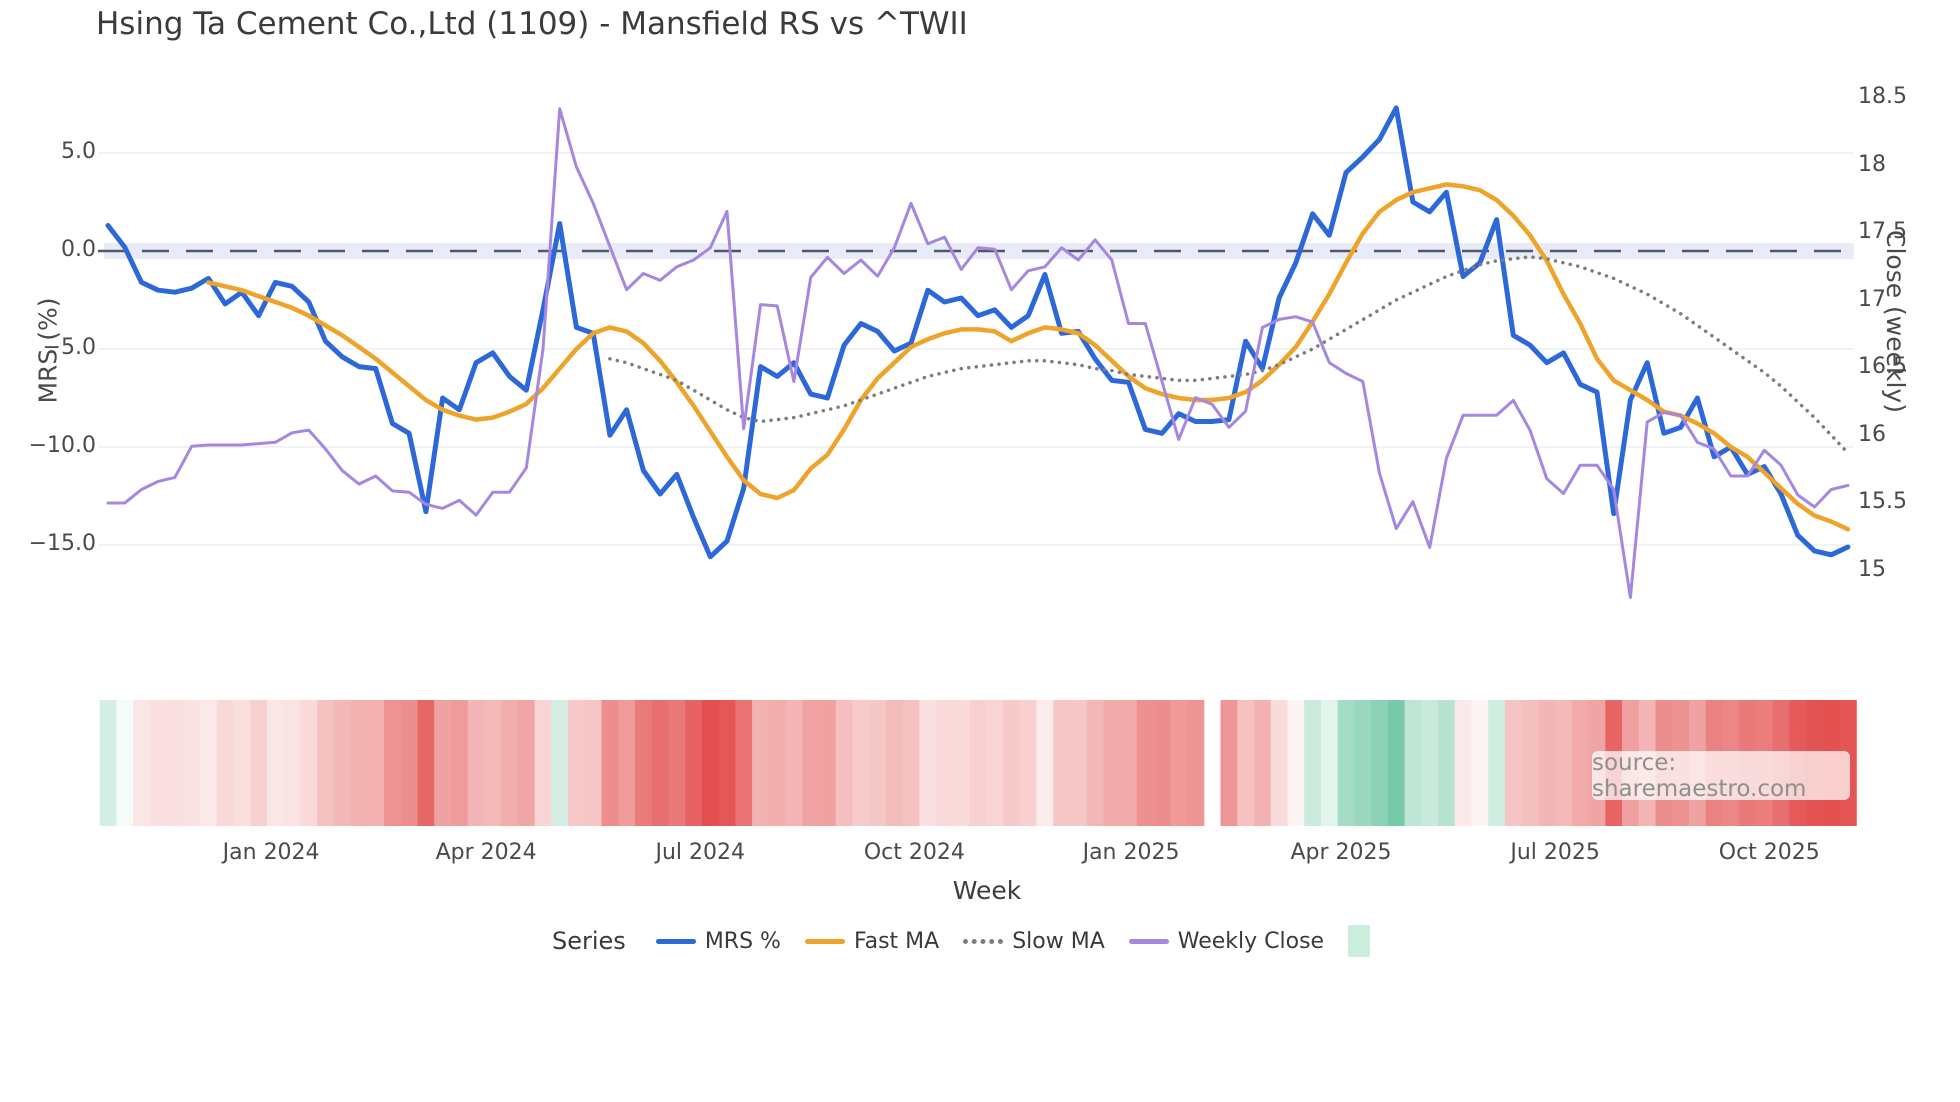  I want to click on x-axis-title: Week, so click(987, 890).